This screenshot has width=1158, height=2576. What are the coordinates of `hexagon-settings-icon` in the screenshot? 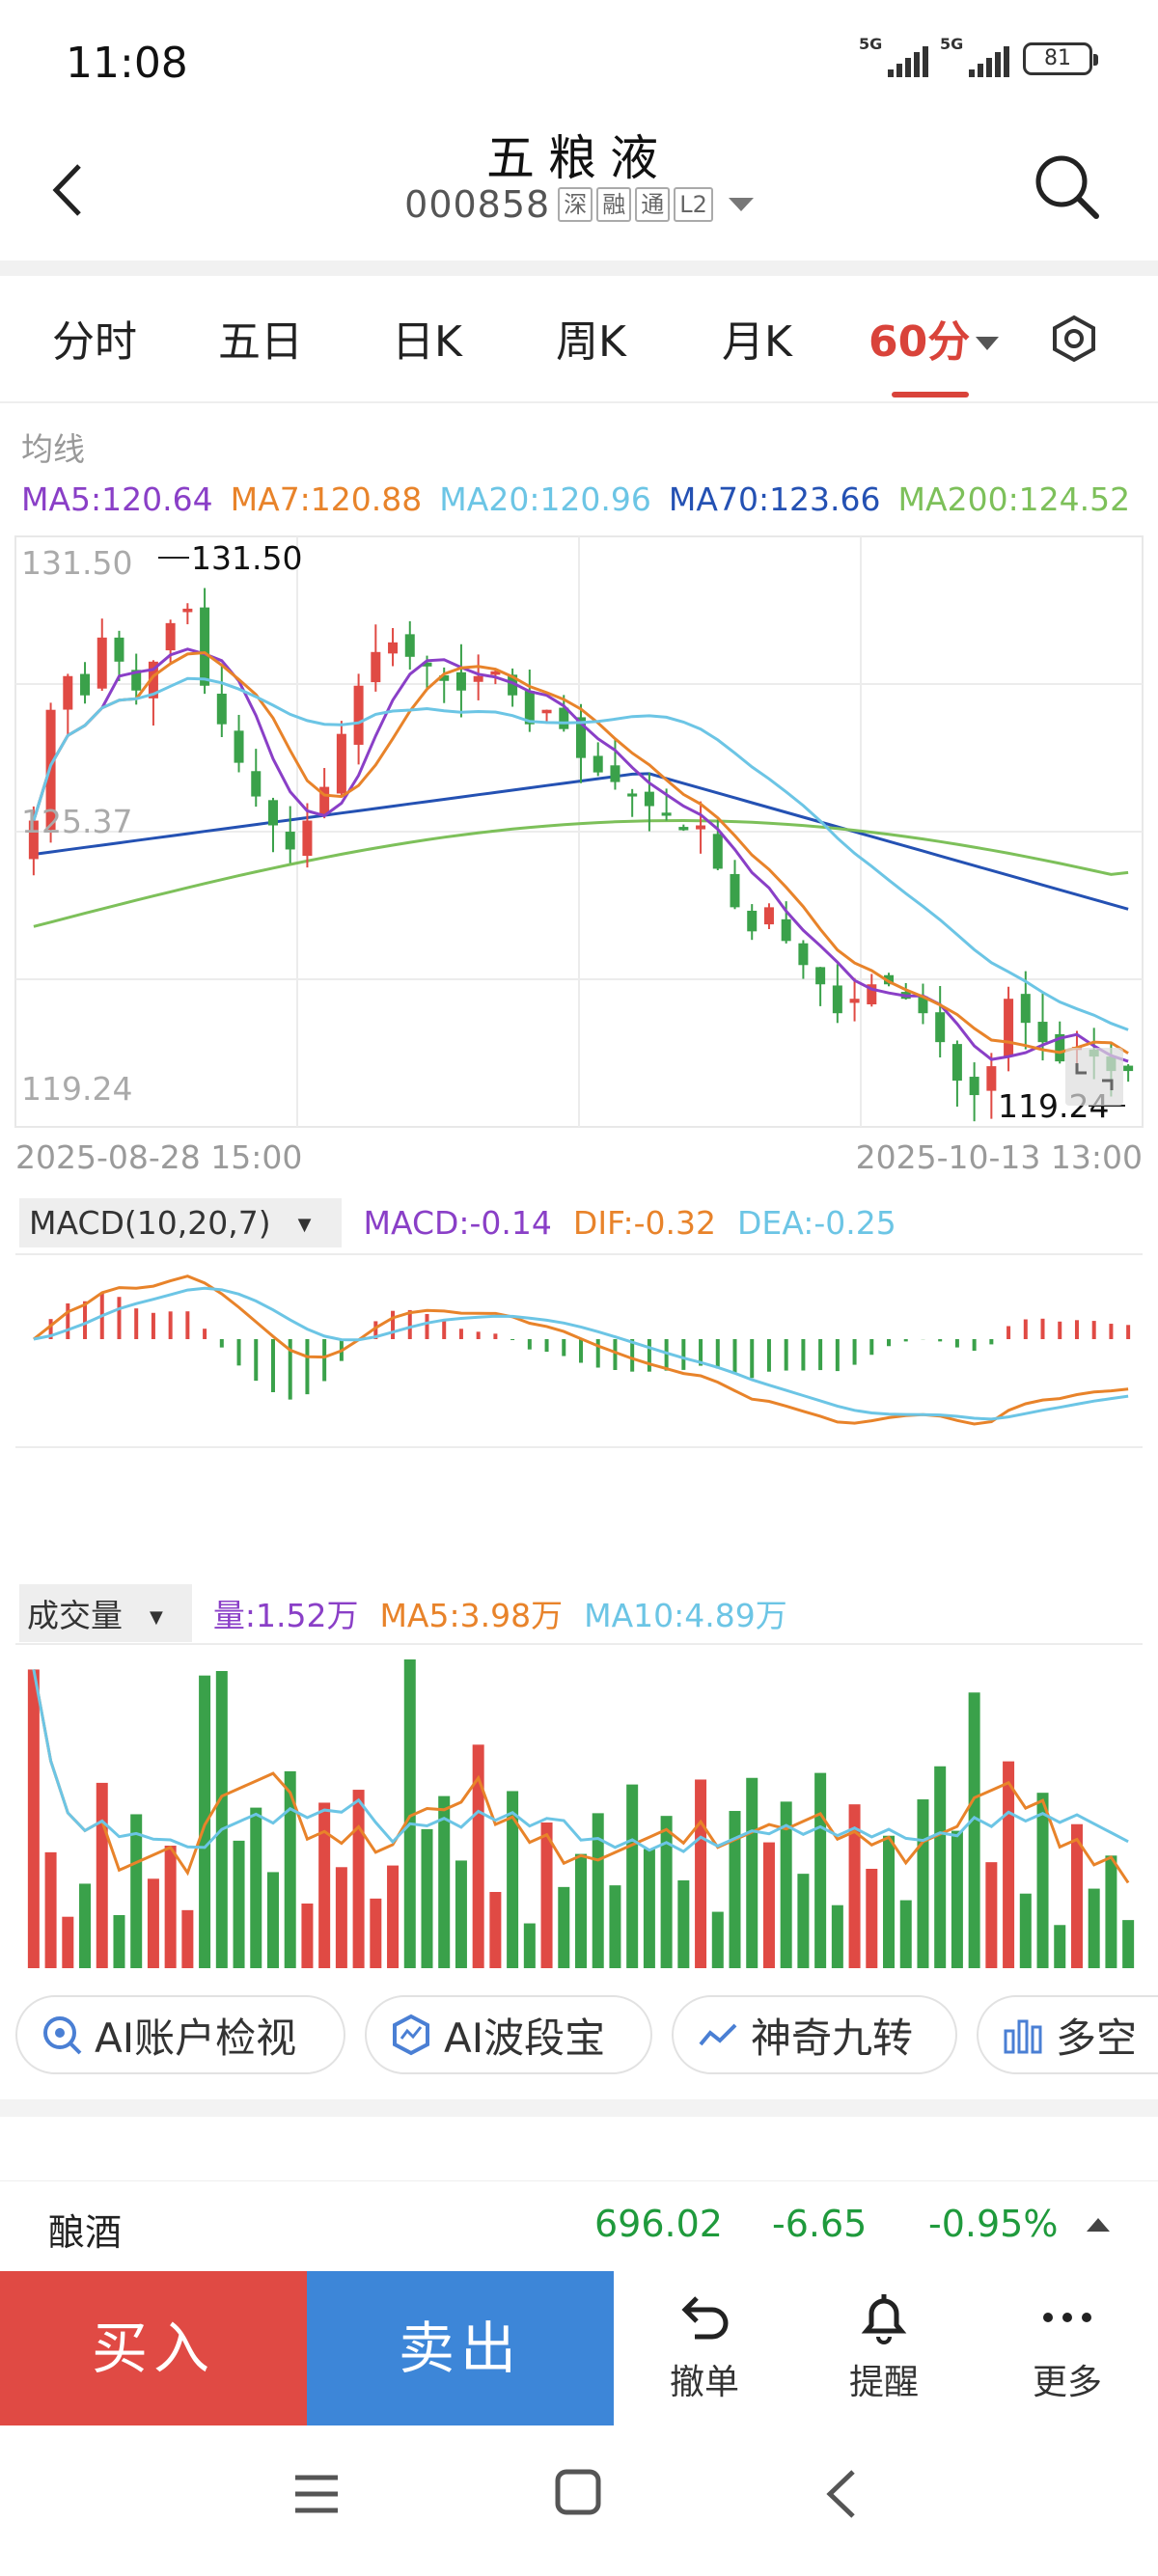 It's located at (1074, 339).